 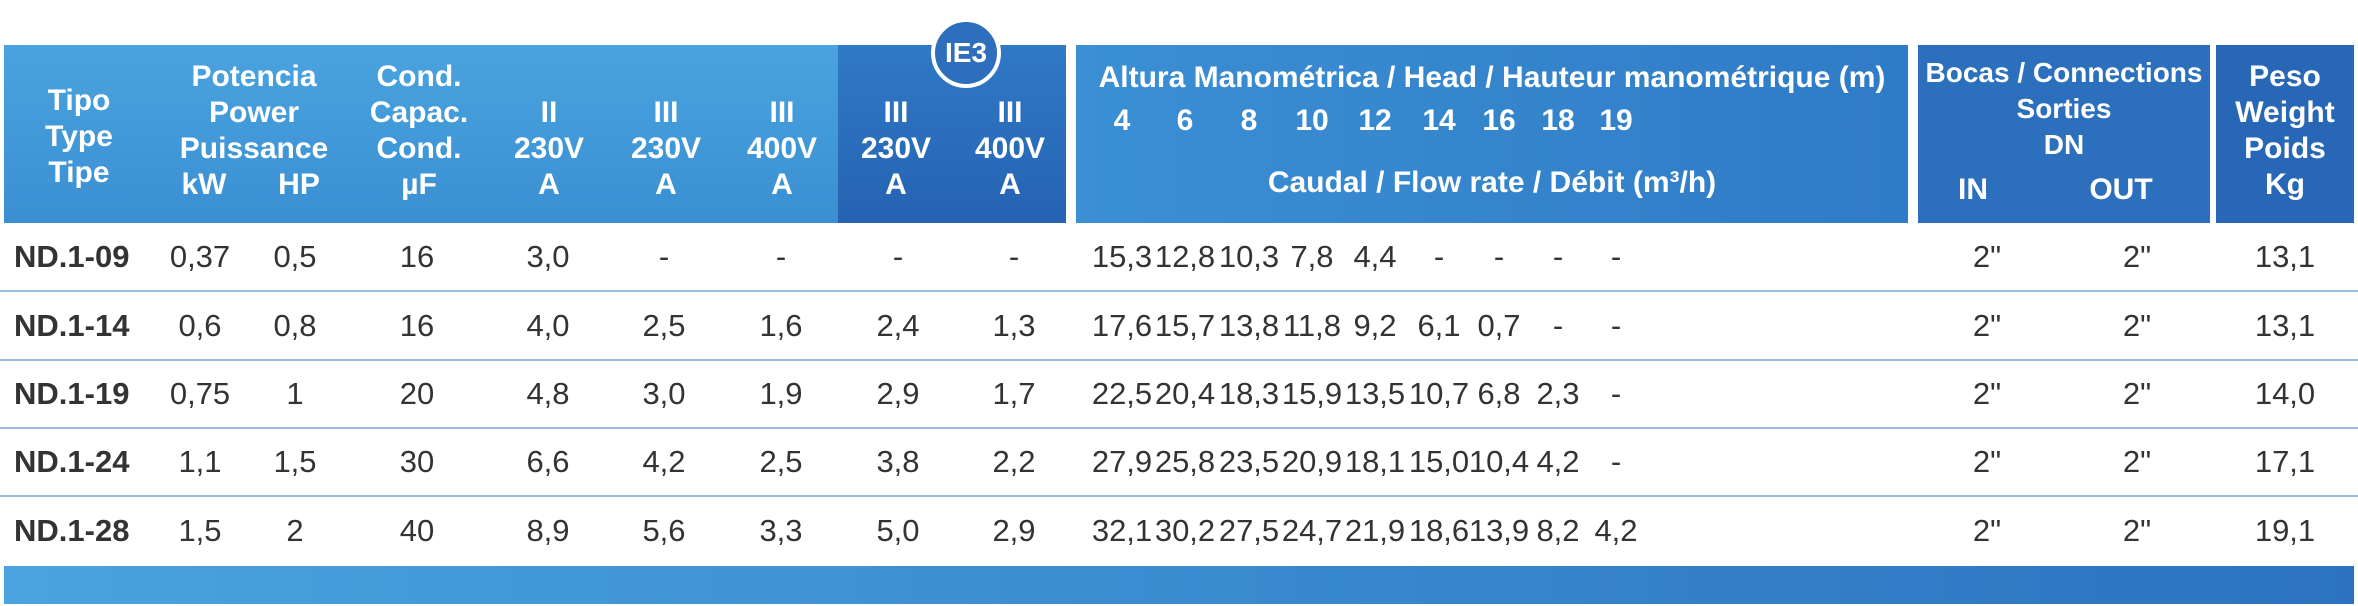 What do you see at coordinates (2285, 184) in the screenshot?
I see `header-peso-unit: Kg` at bounding box center [2285, 184].